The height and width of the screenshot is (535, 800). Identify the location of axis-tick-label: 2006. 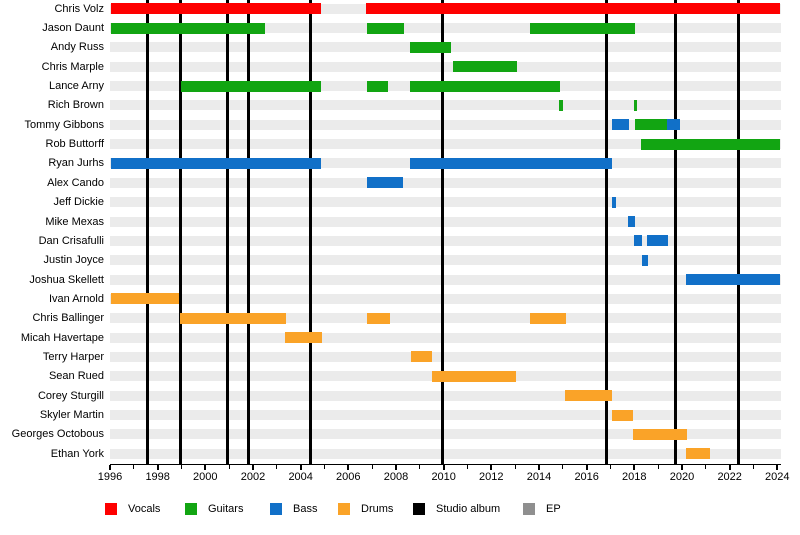
(348, 477).